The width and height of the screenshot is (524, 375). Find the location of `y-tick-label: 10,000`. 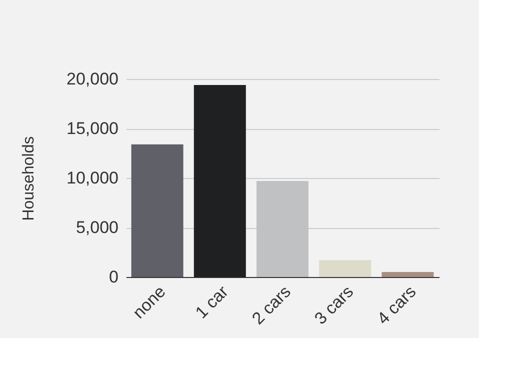

y-tick-label: 10,000 is located at coordinates (92, 178).